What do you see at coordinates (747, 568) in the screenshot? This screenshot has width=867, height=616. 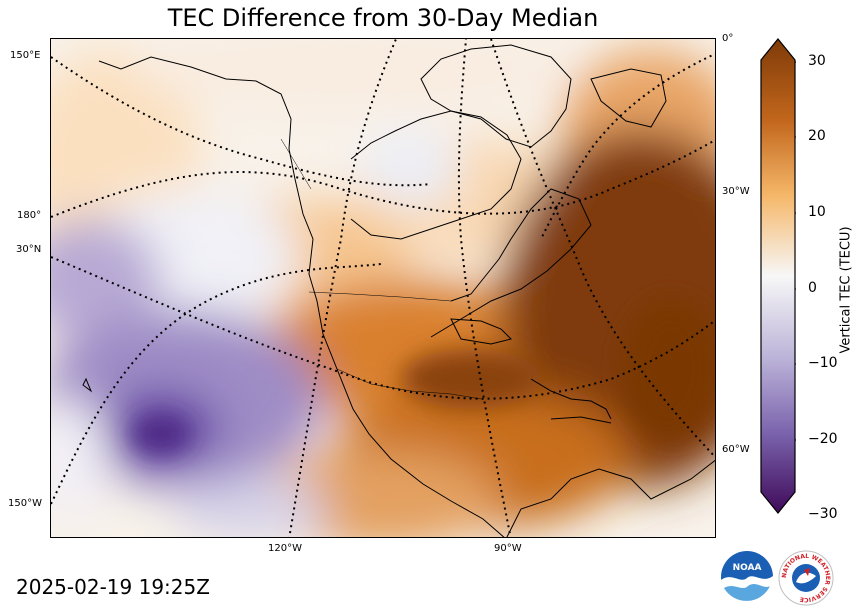 I see `svg-text: NOAA` at bounding box center [747, 568].